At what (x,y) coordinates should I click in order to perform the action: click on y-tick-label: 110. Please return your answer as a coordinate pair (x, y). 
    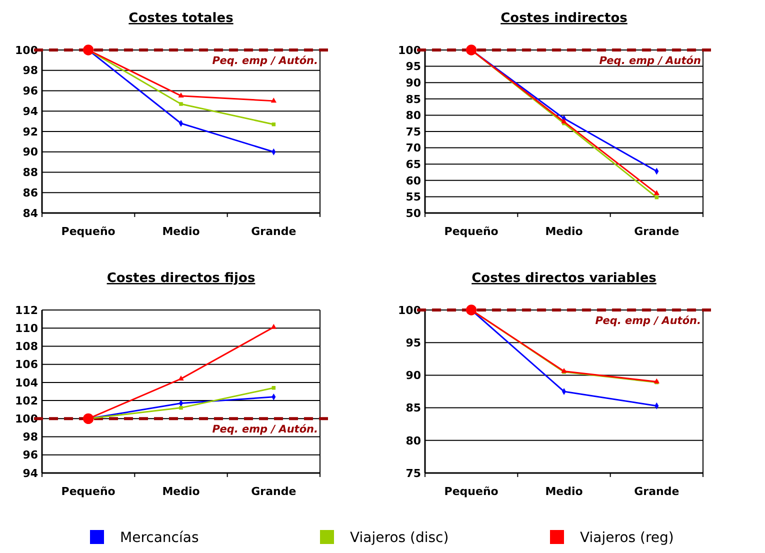
    Looking at the image, I should click on (26, 328).